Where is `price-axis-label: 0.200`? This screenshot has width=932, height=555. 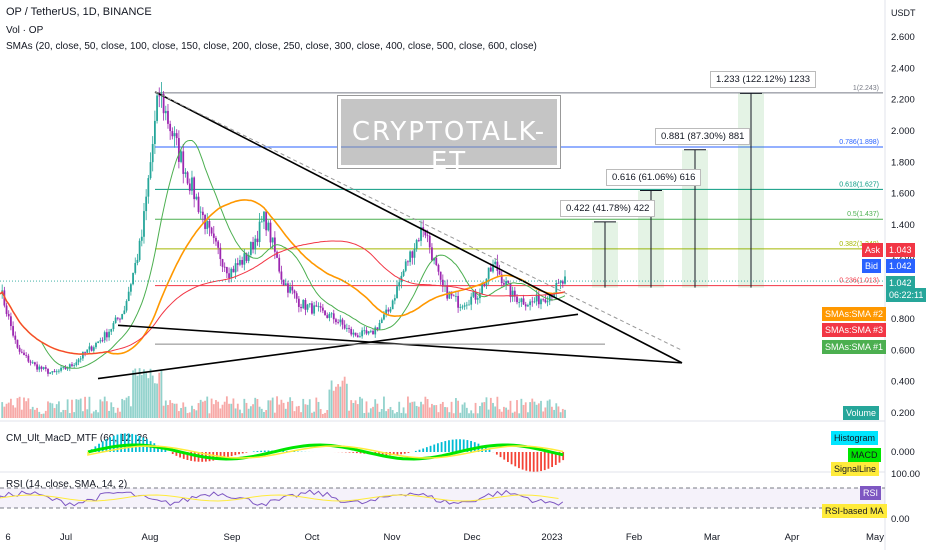
price-axis-label: 0.200 is located at coordinates (903, 413).